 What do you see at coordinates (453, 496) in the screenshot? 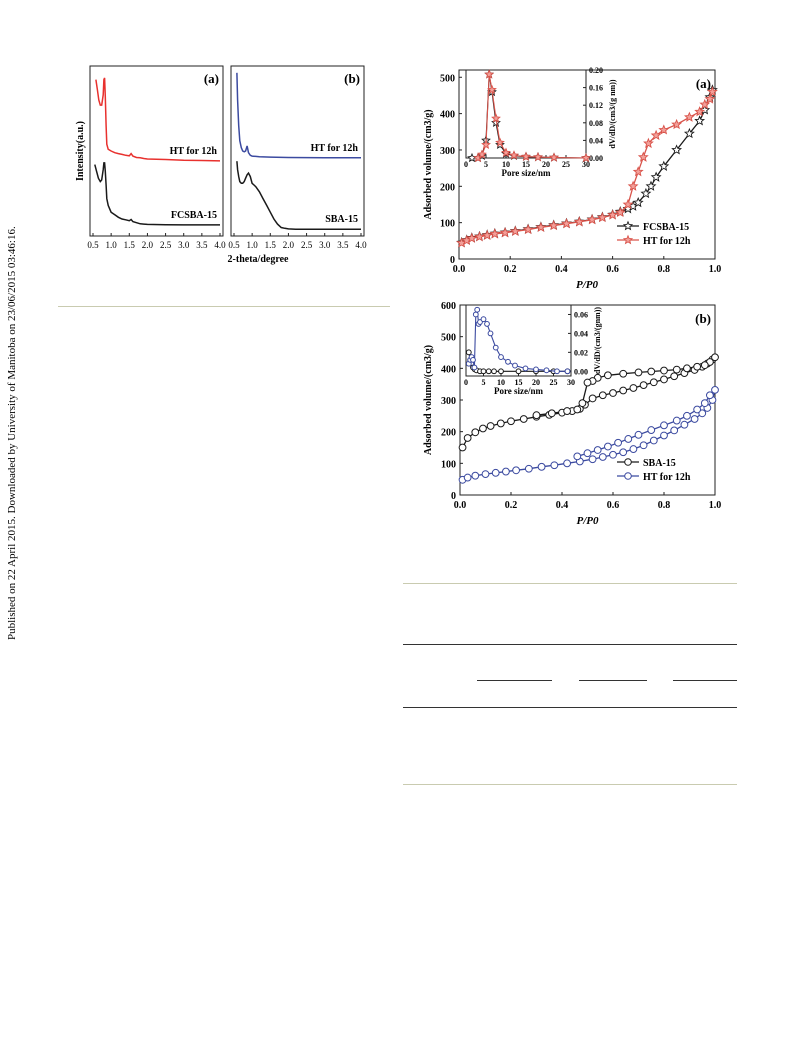
I see `y-tick-label: 0` at bounding box center [453, 496].